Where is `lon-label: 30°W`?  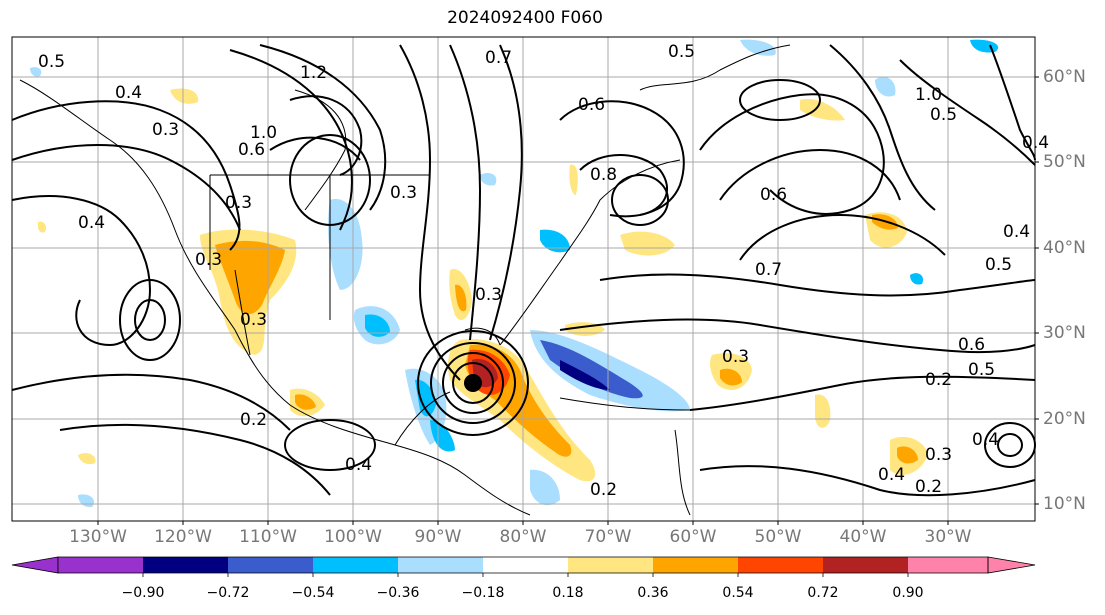 lon-label: 30°W is located at coordinates (948, 537).